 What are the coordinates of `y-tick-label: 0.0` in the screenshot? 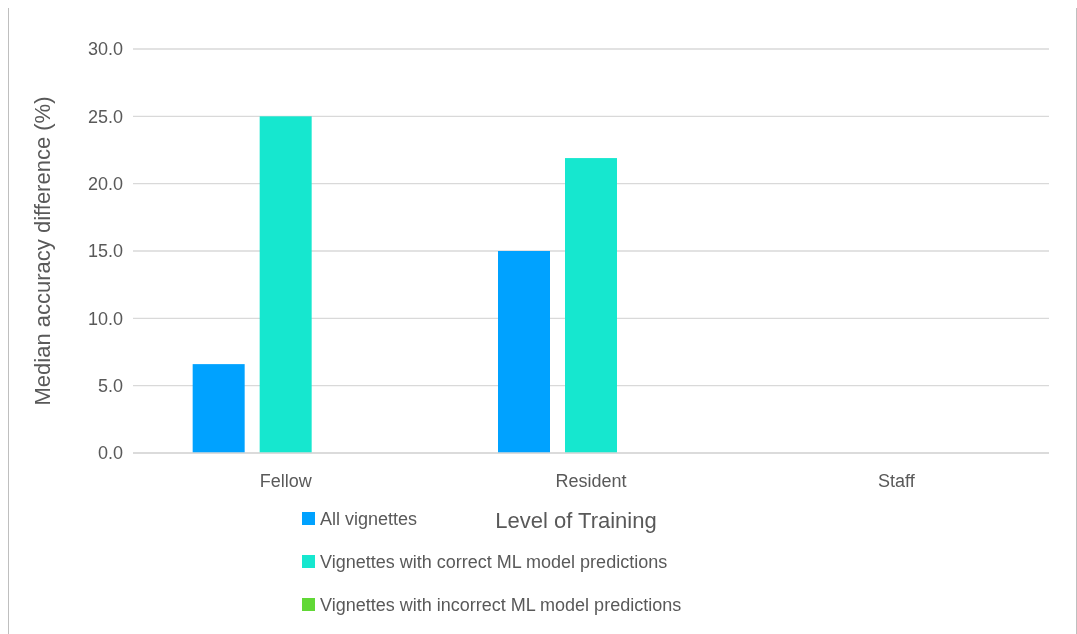 It's located at (110, 453).